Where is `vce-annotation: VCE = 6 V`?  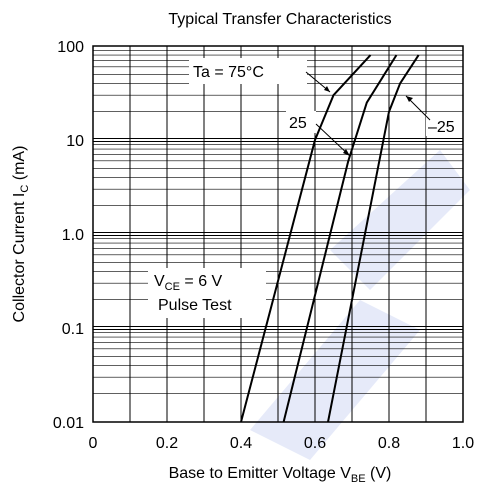 vce-annotation: VCE = 6 V is located at coordinates (188, 283).